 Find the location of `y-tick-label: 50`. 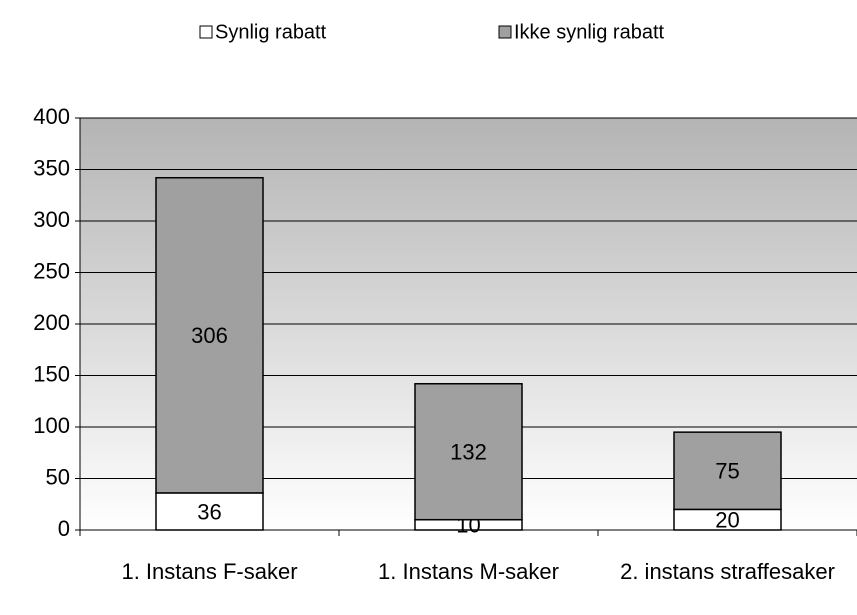

y-tick-label: 50 is located at coordinates (58, 476).